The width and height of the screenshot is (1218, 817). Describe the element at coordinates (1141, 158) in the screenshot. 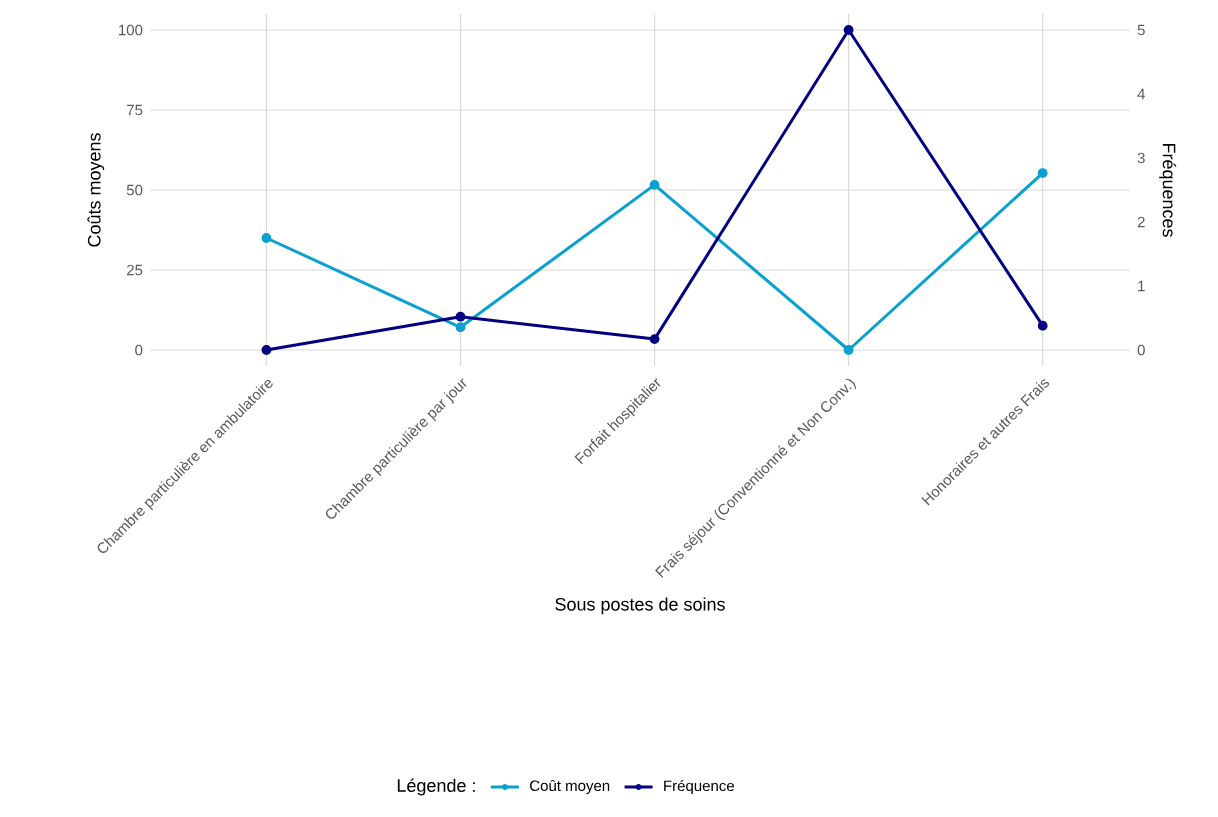

I see `y2-tick-label: 3` at that location.